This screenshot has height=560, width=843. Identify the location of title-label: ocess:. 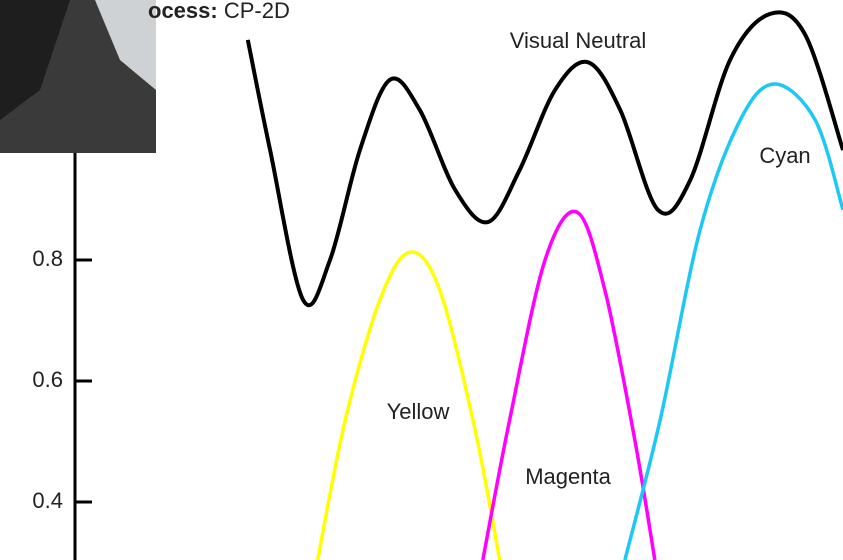
(183, 11).